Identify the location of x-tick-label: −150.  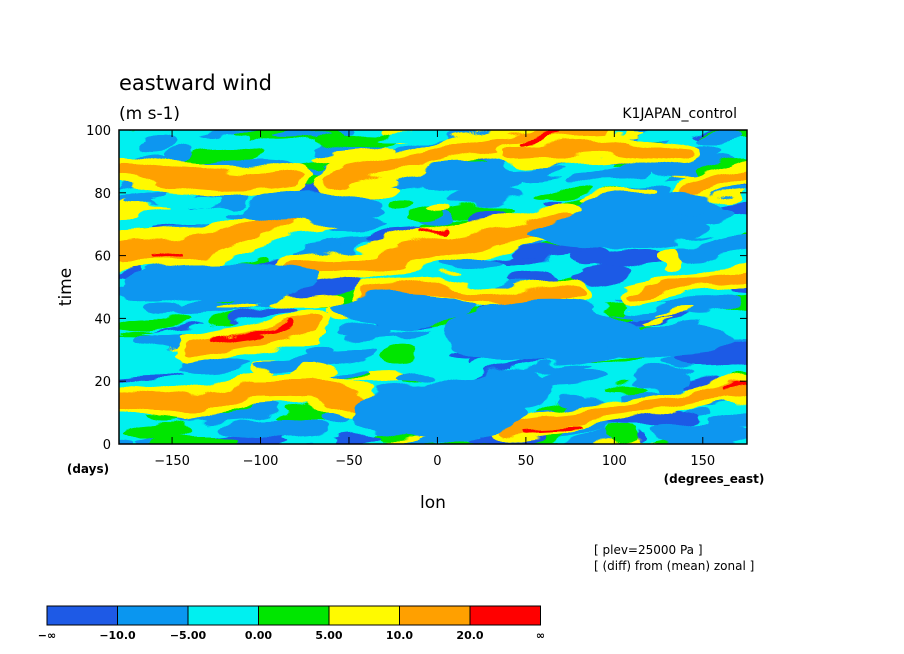
(172, 461).